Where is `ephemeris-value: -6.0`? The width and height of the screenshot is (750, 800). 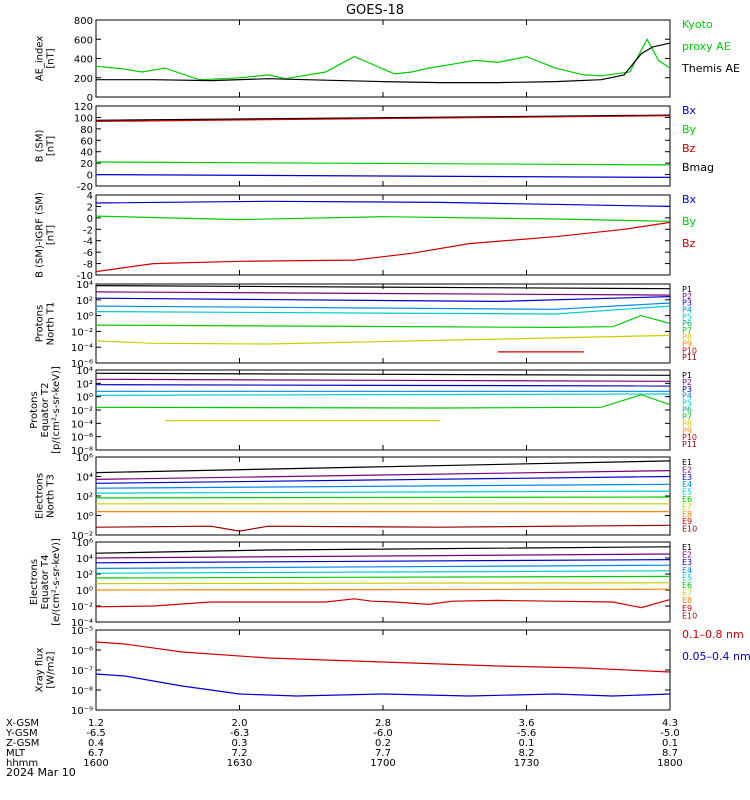 ephemeris-value: -6.0 is located at coordinates (383, 733).